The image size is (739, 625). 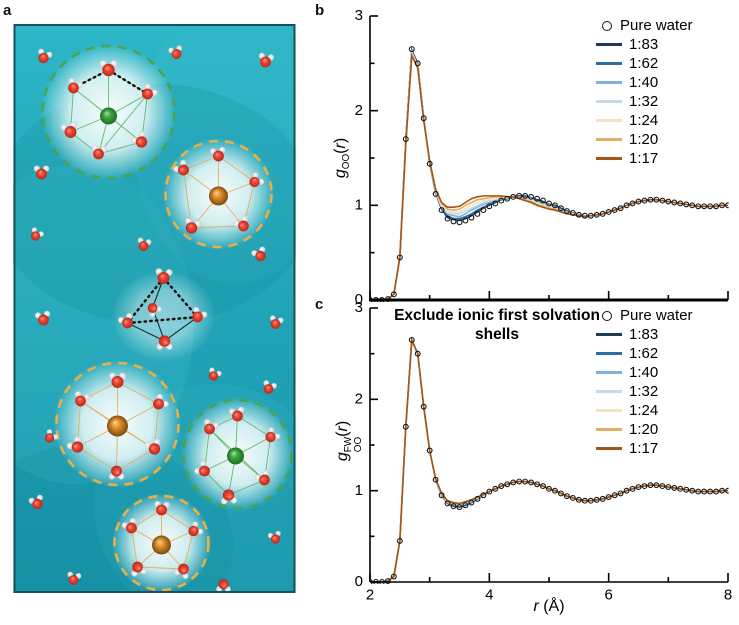 I want to click on legend-panel-c: Pure water 1:83 1:62 1:40 1:32 1:24 1:20 1:17, so click(x=644, y=382).